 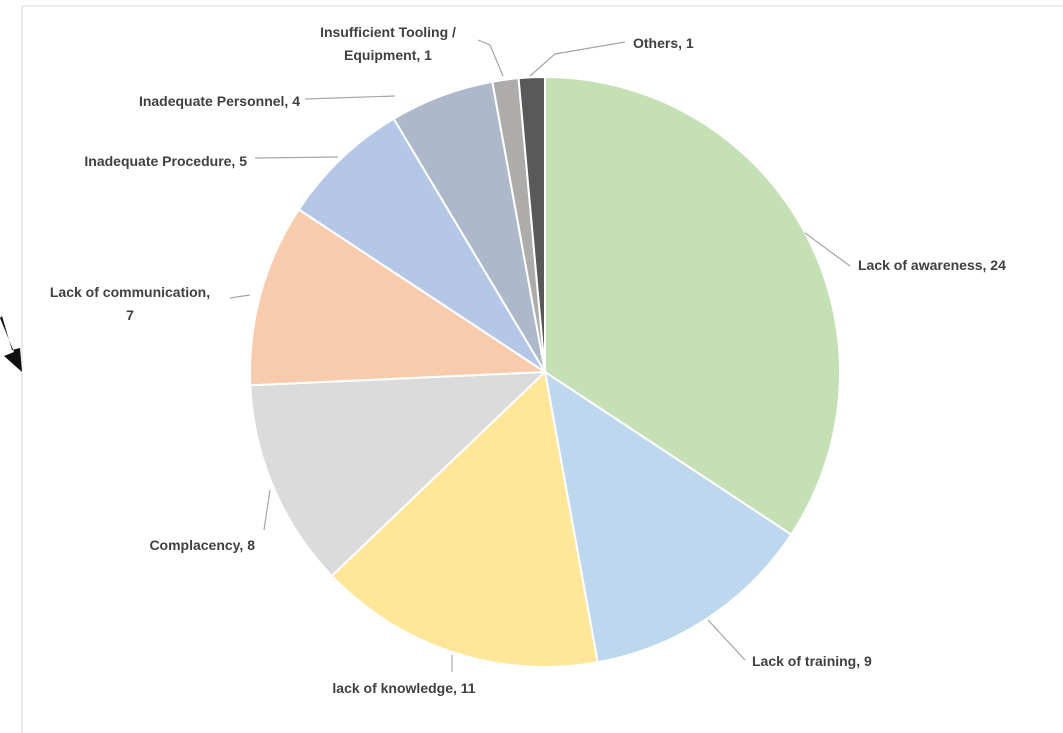 I want to click on data-label: Insufficient Tooling / Equipment, 1, so click(x=388, y=43).